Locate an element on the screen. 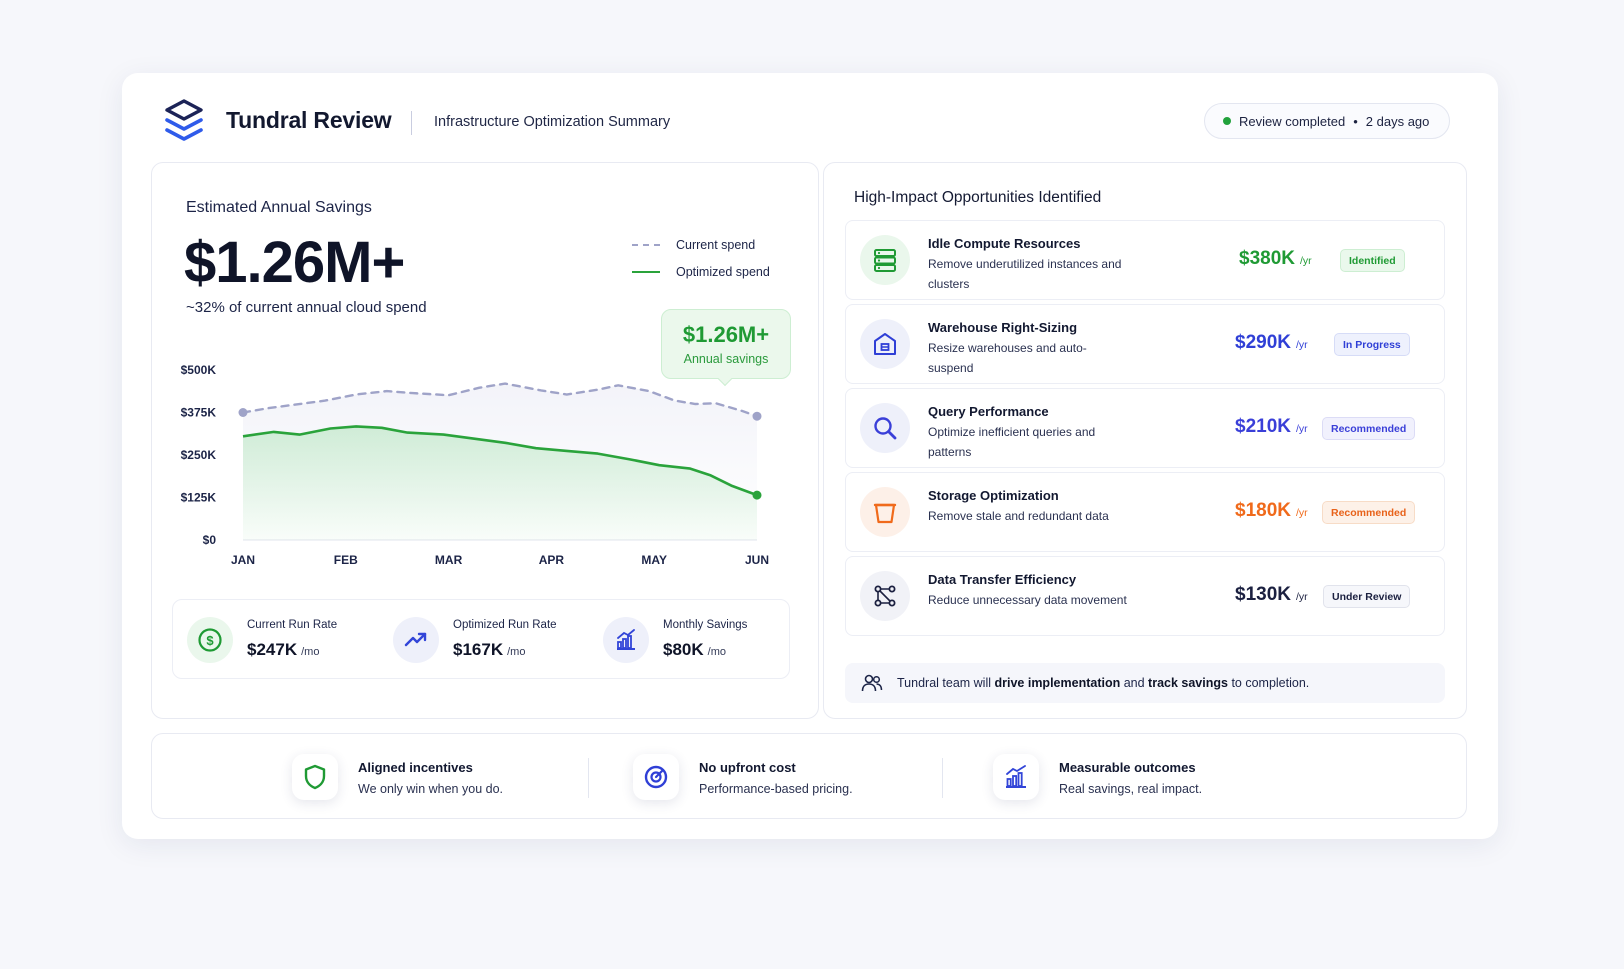 This screenshot has height=969, width=1624. metric-label: Monthly Savings is located at coordinates (705, 625).